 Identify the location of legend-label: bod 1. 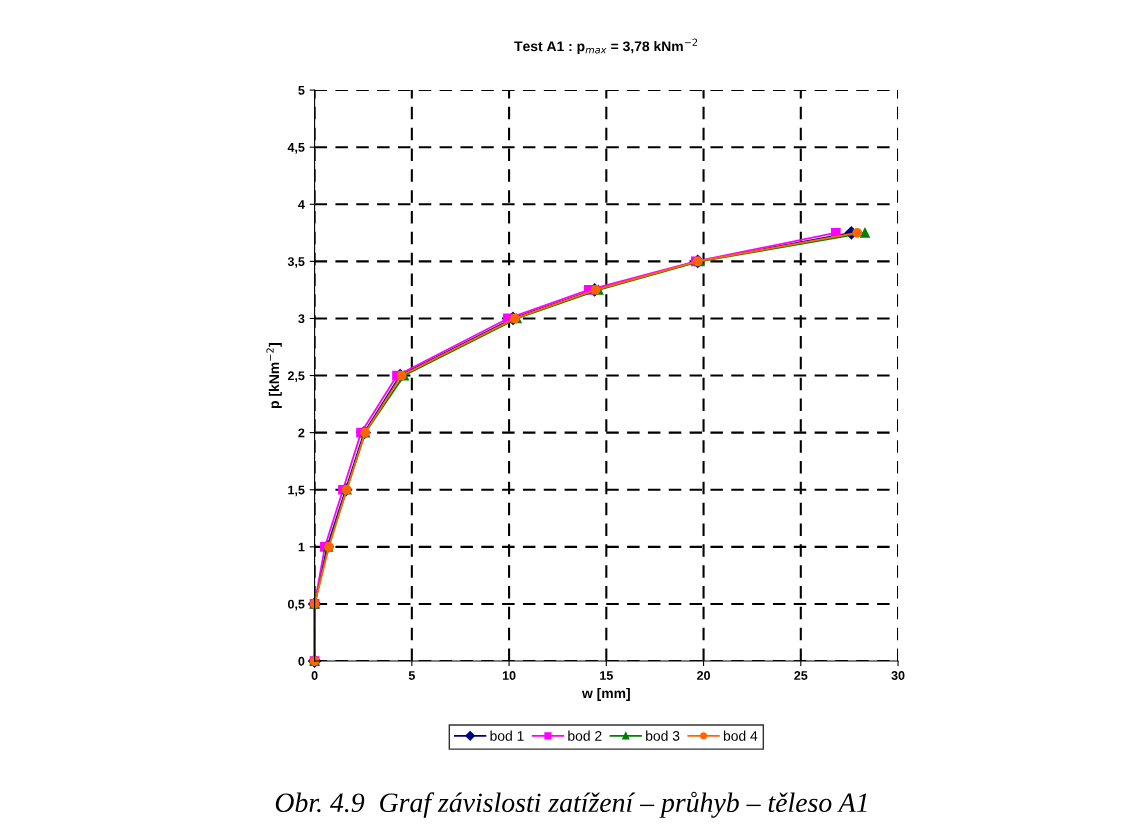
(507, 735).